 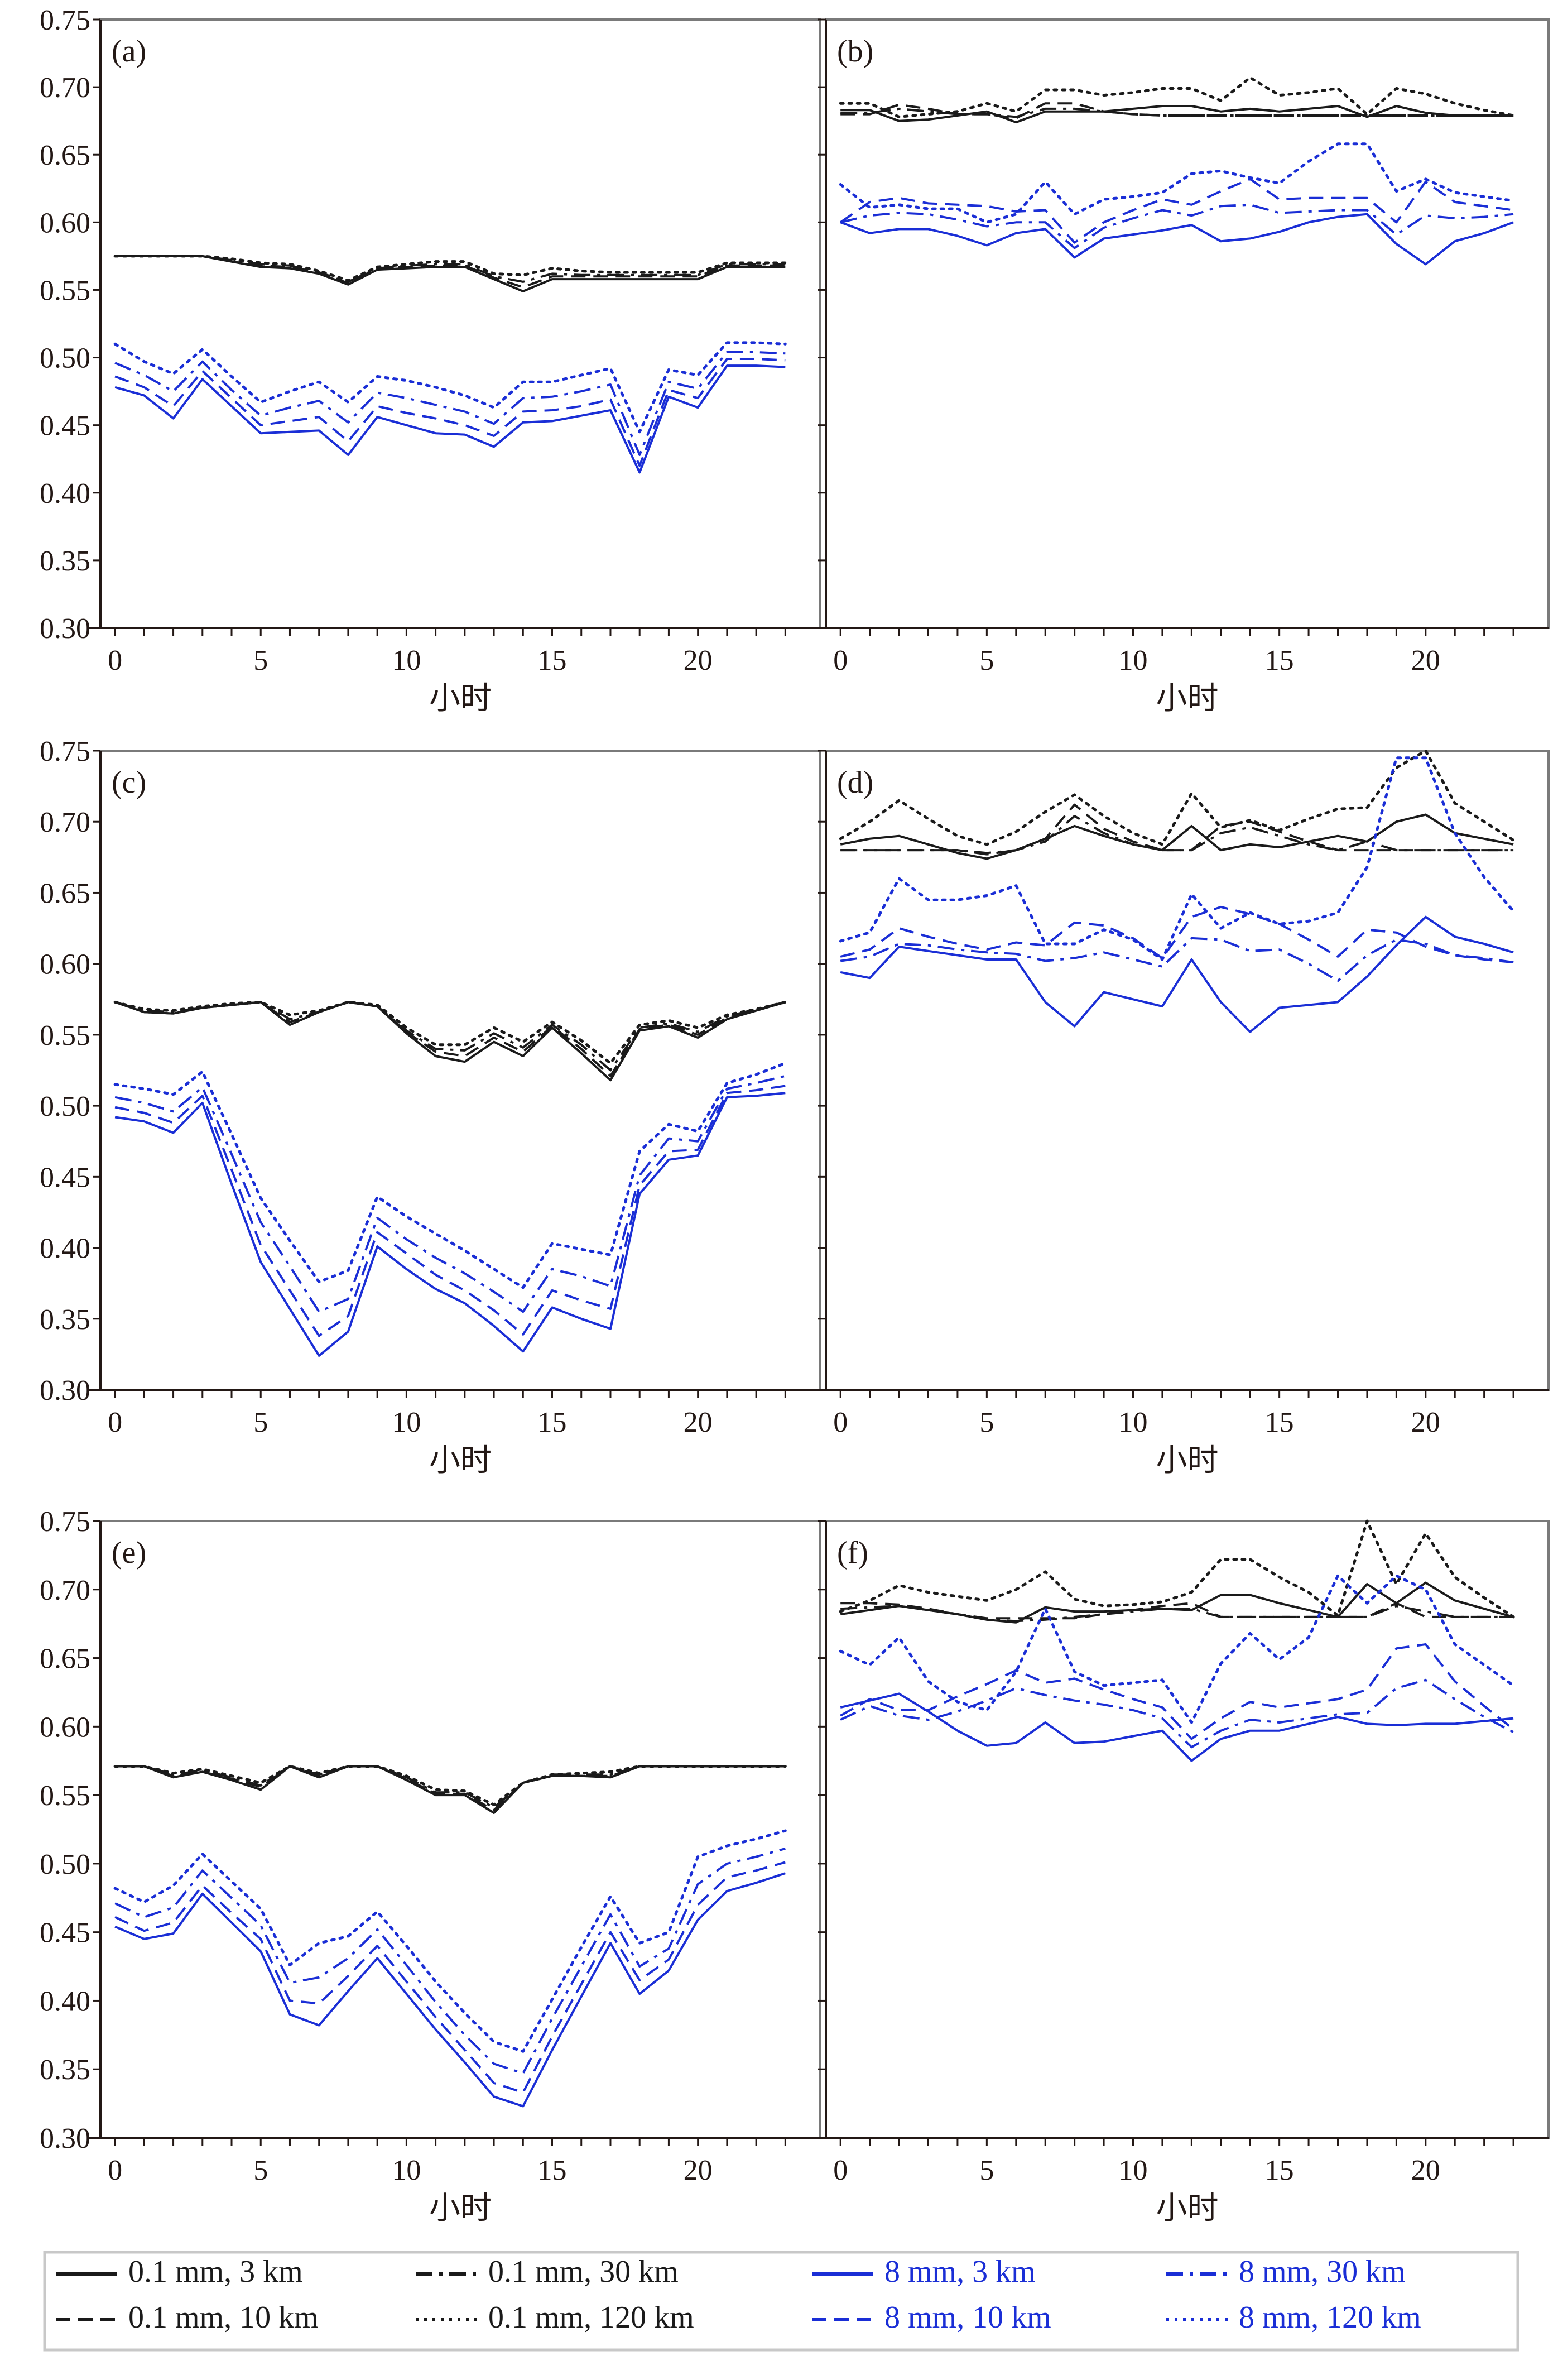 What do you see at coordinates (968, 2317) in the screenshot?
I see `legend-label: 8 mm, 10 km` at bounding box center [968, 2317].